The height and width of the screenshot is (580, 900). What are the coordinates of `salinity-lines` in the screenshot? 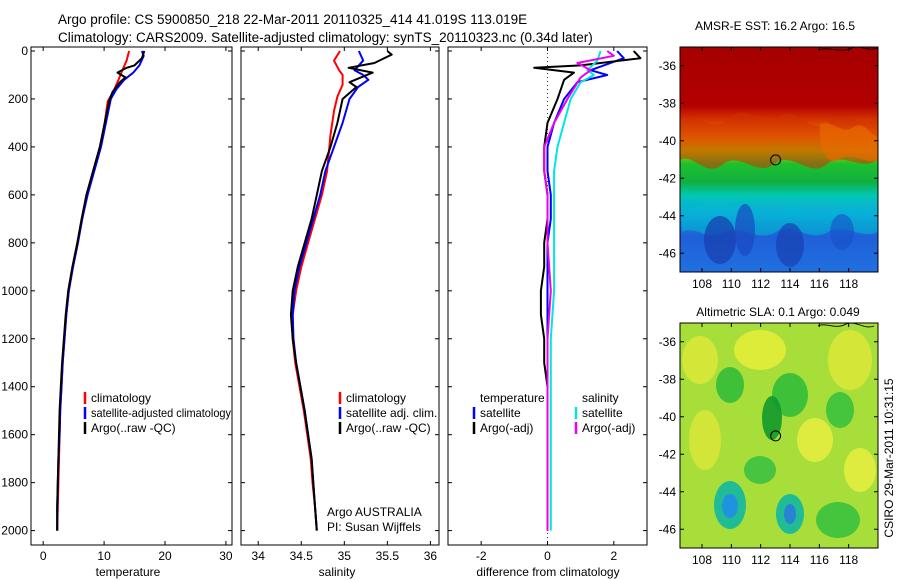 It's located at (341, 290).